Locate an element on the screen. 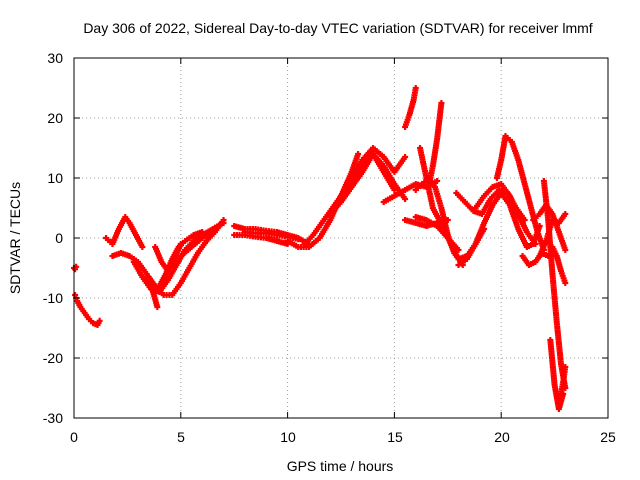  y-axis-label: SDTVAR / TECUs is located at coordinates (15, 238).